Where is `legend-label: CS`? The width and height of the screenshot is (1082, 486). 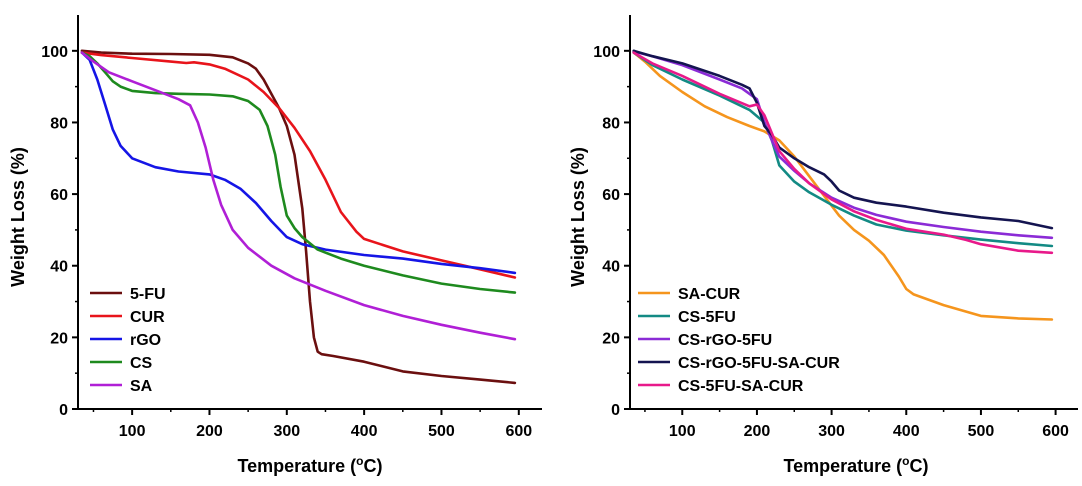 legend-label: CS is located at coordinates (141, 363).